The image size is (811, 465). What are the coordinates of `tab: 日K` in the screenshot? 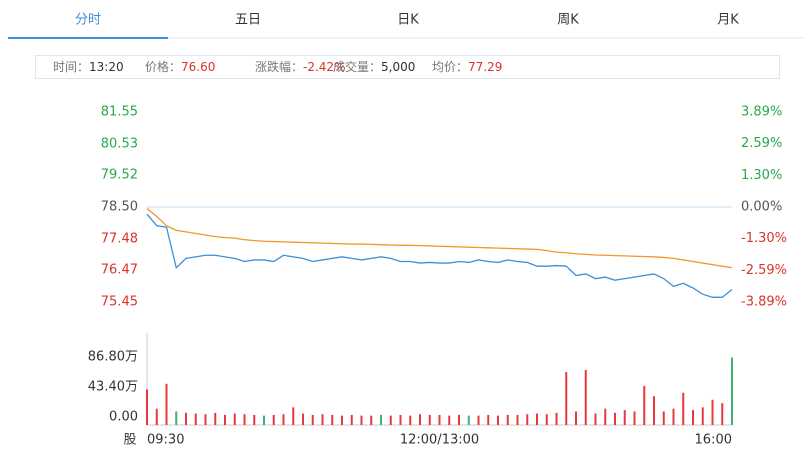 It's located at (408, 20).